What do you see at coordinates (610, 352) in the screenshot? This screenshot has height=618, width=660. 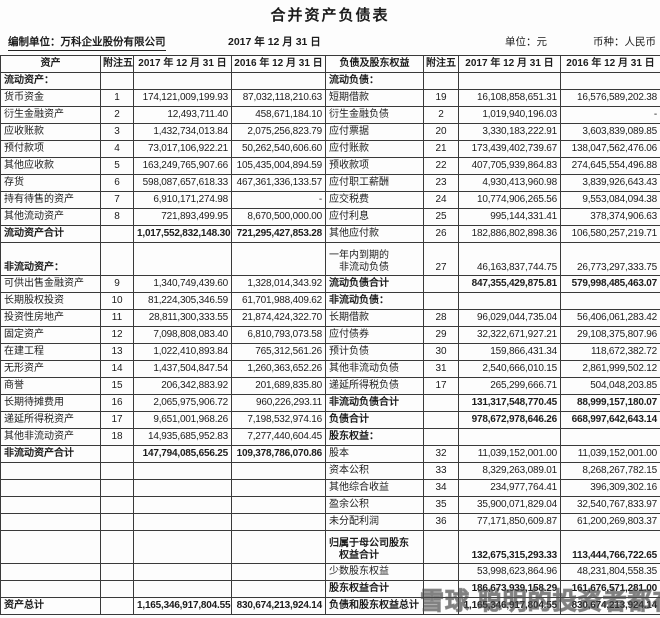 I see `liability-value-2016-cell: 118,672,382.72` at bounding box center [610, 352].